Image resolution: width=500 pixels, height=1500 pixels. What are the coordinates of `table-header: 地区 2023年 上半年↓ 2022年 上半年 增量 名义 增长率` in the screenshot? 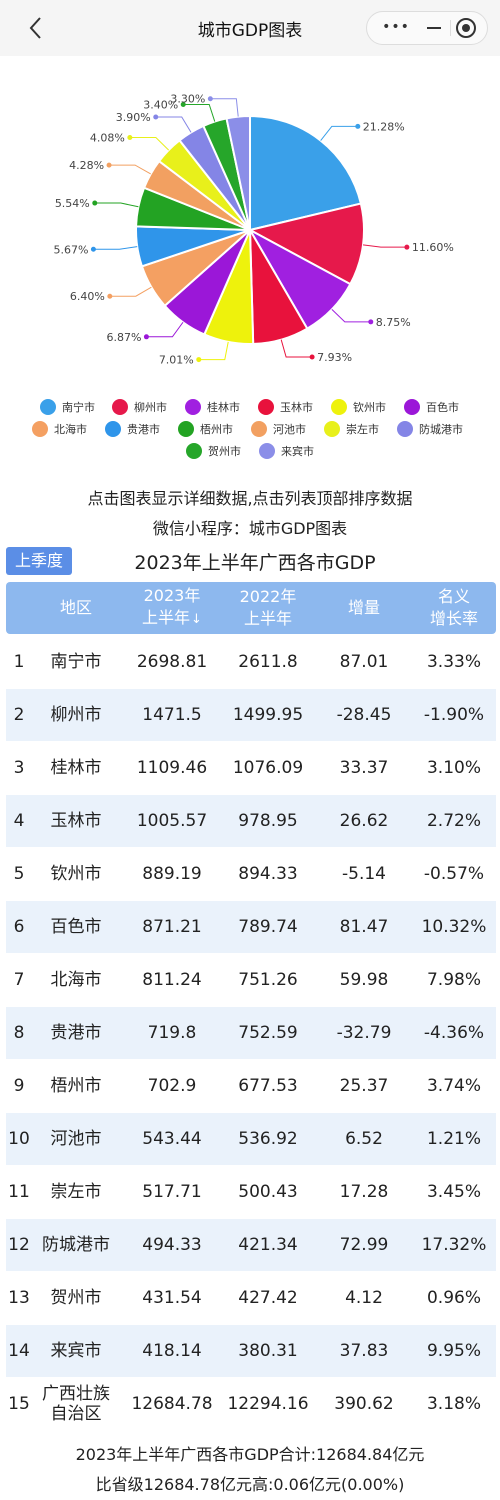 It's located at (251, 608).